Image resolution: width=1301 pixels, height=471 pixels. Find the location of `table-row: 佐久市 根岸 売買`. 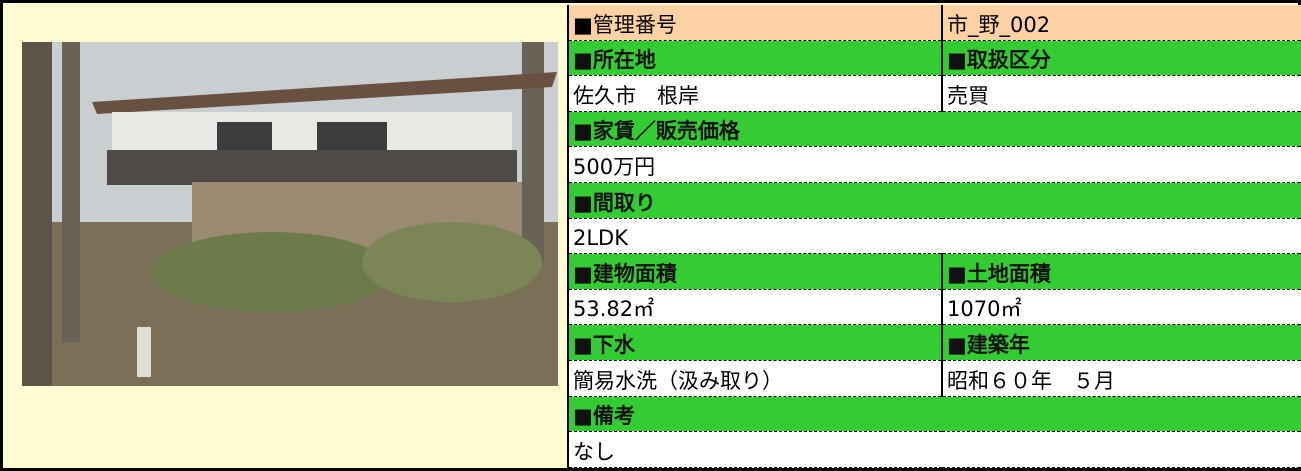

table-row: 佐久市 根岸 売買 is located at coordinates (934, 93).